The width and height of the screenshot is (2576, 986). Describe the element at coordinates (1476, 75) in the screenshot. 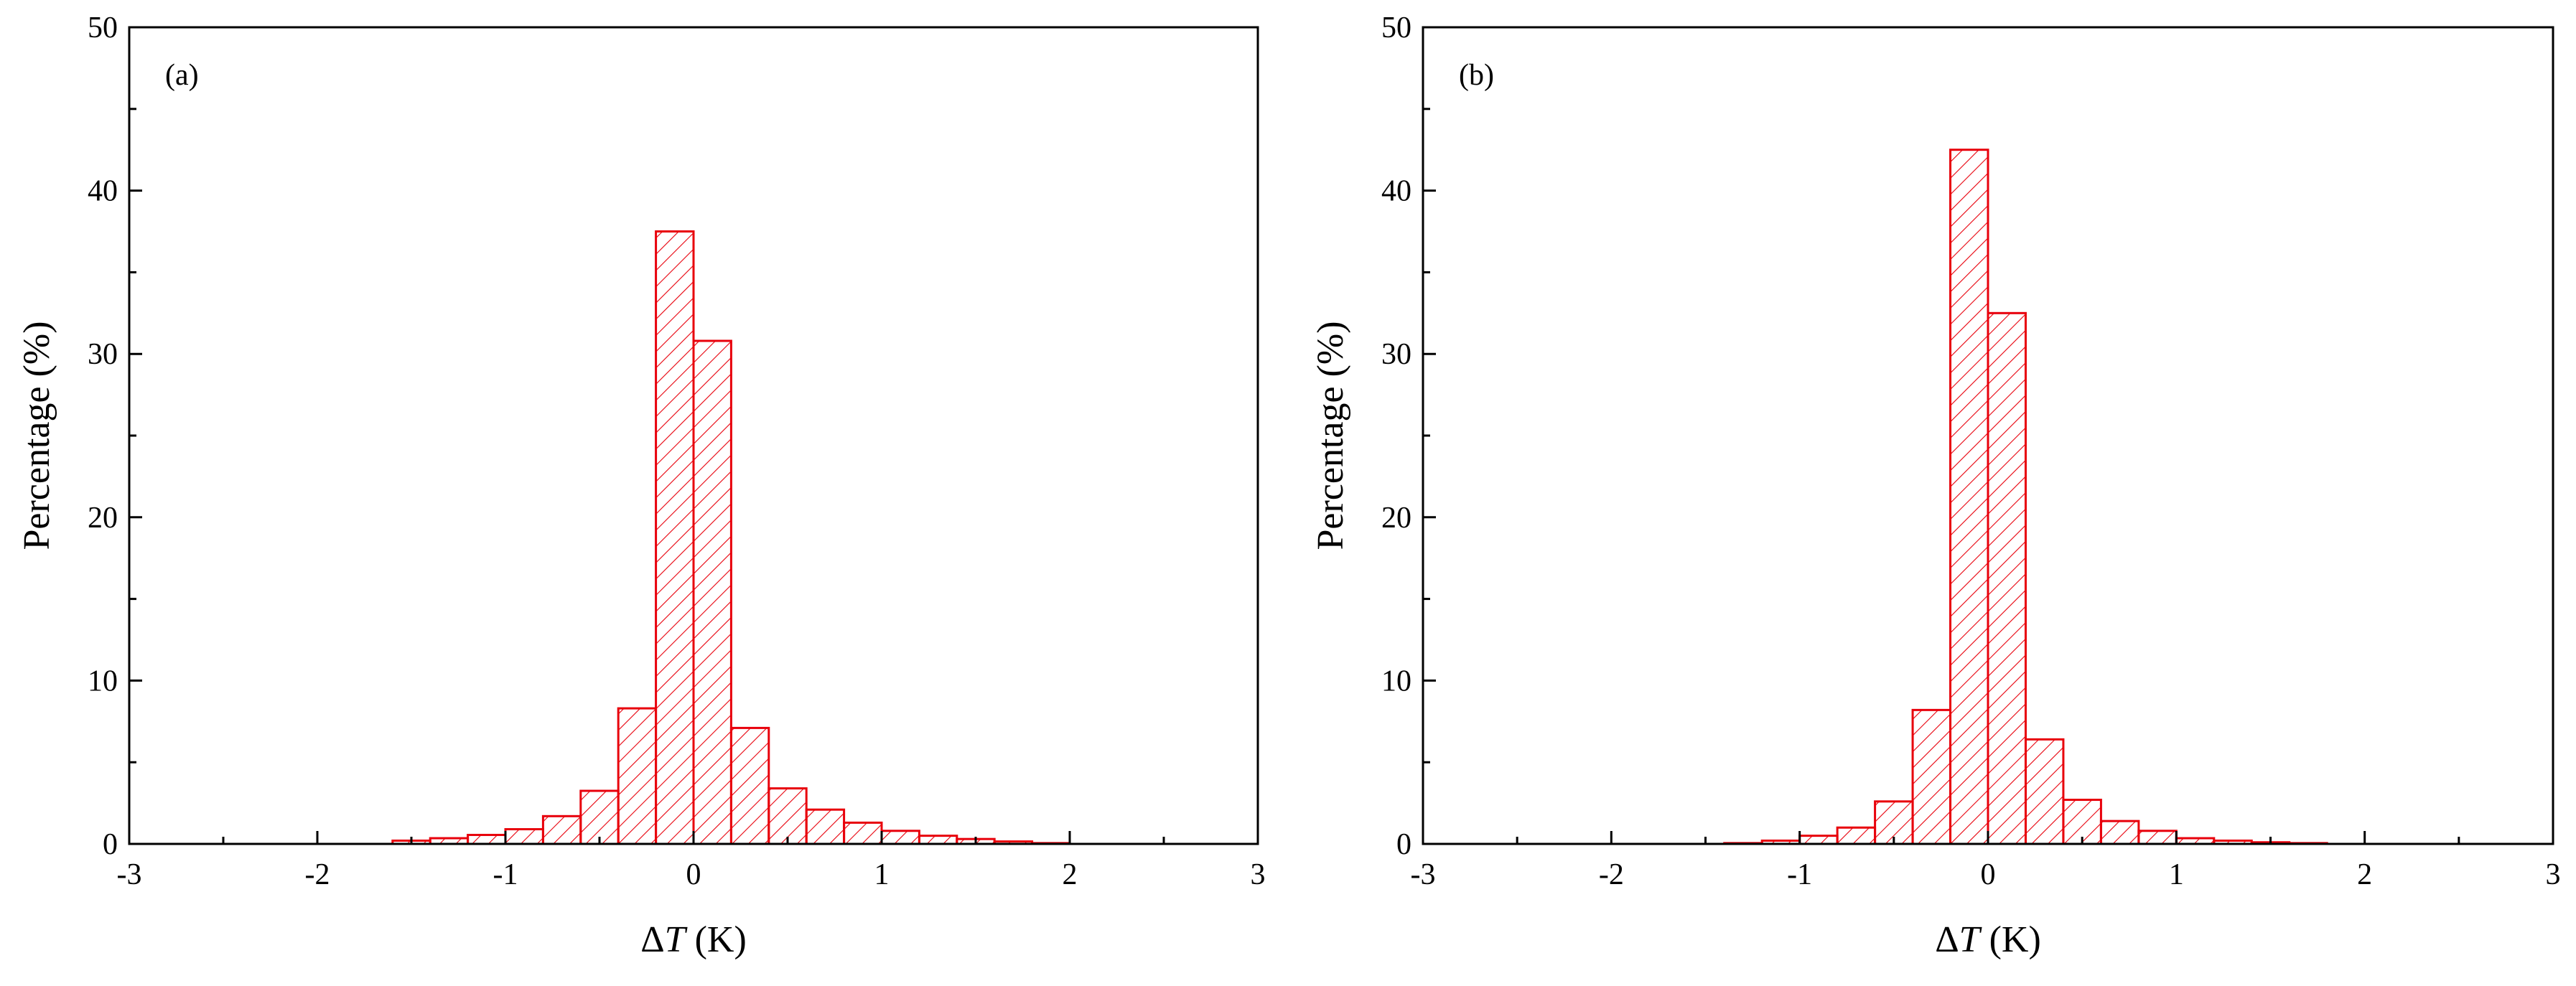

I see `panel-label: (b)` at that location.